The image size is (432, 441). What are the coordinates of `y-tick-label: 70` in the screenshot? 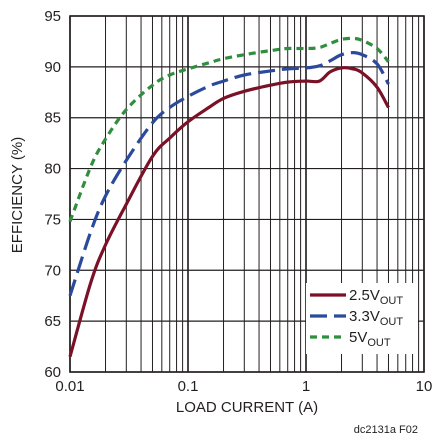 It's located at (52, 270).